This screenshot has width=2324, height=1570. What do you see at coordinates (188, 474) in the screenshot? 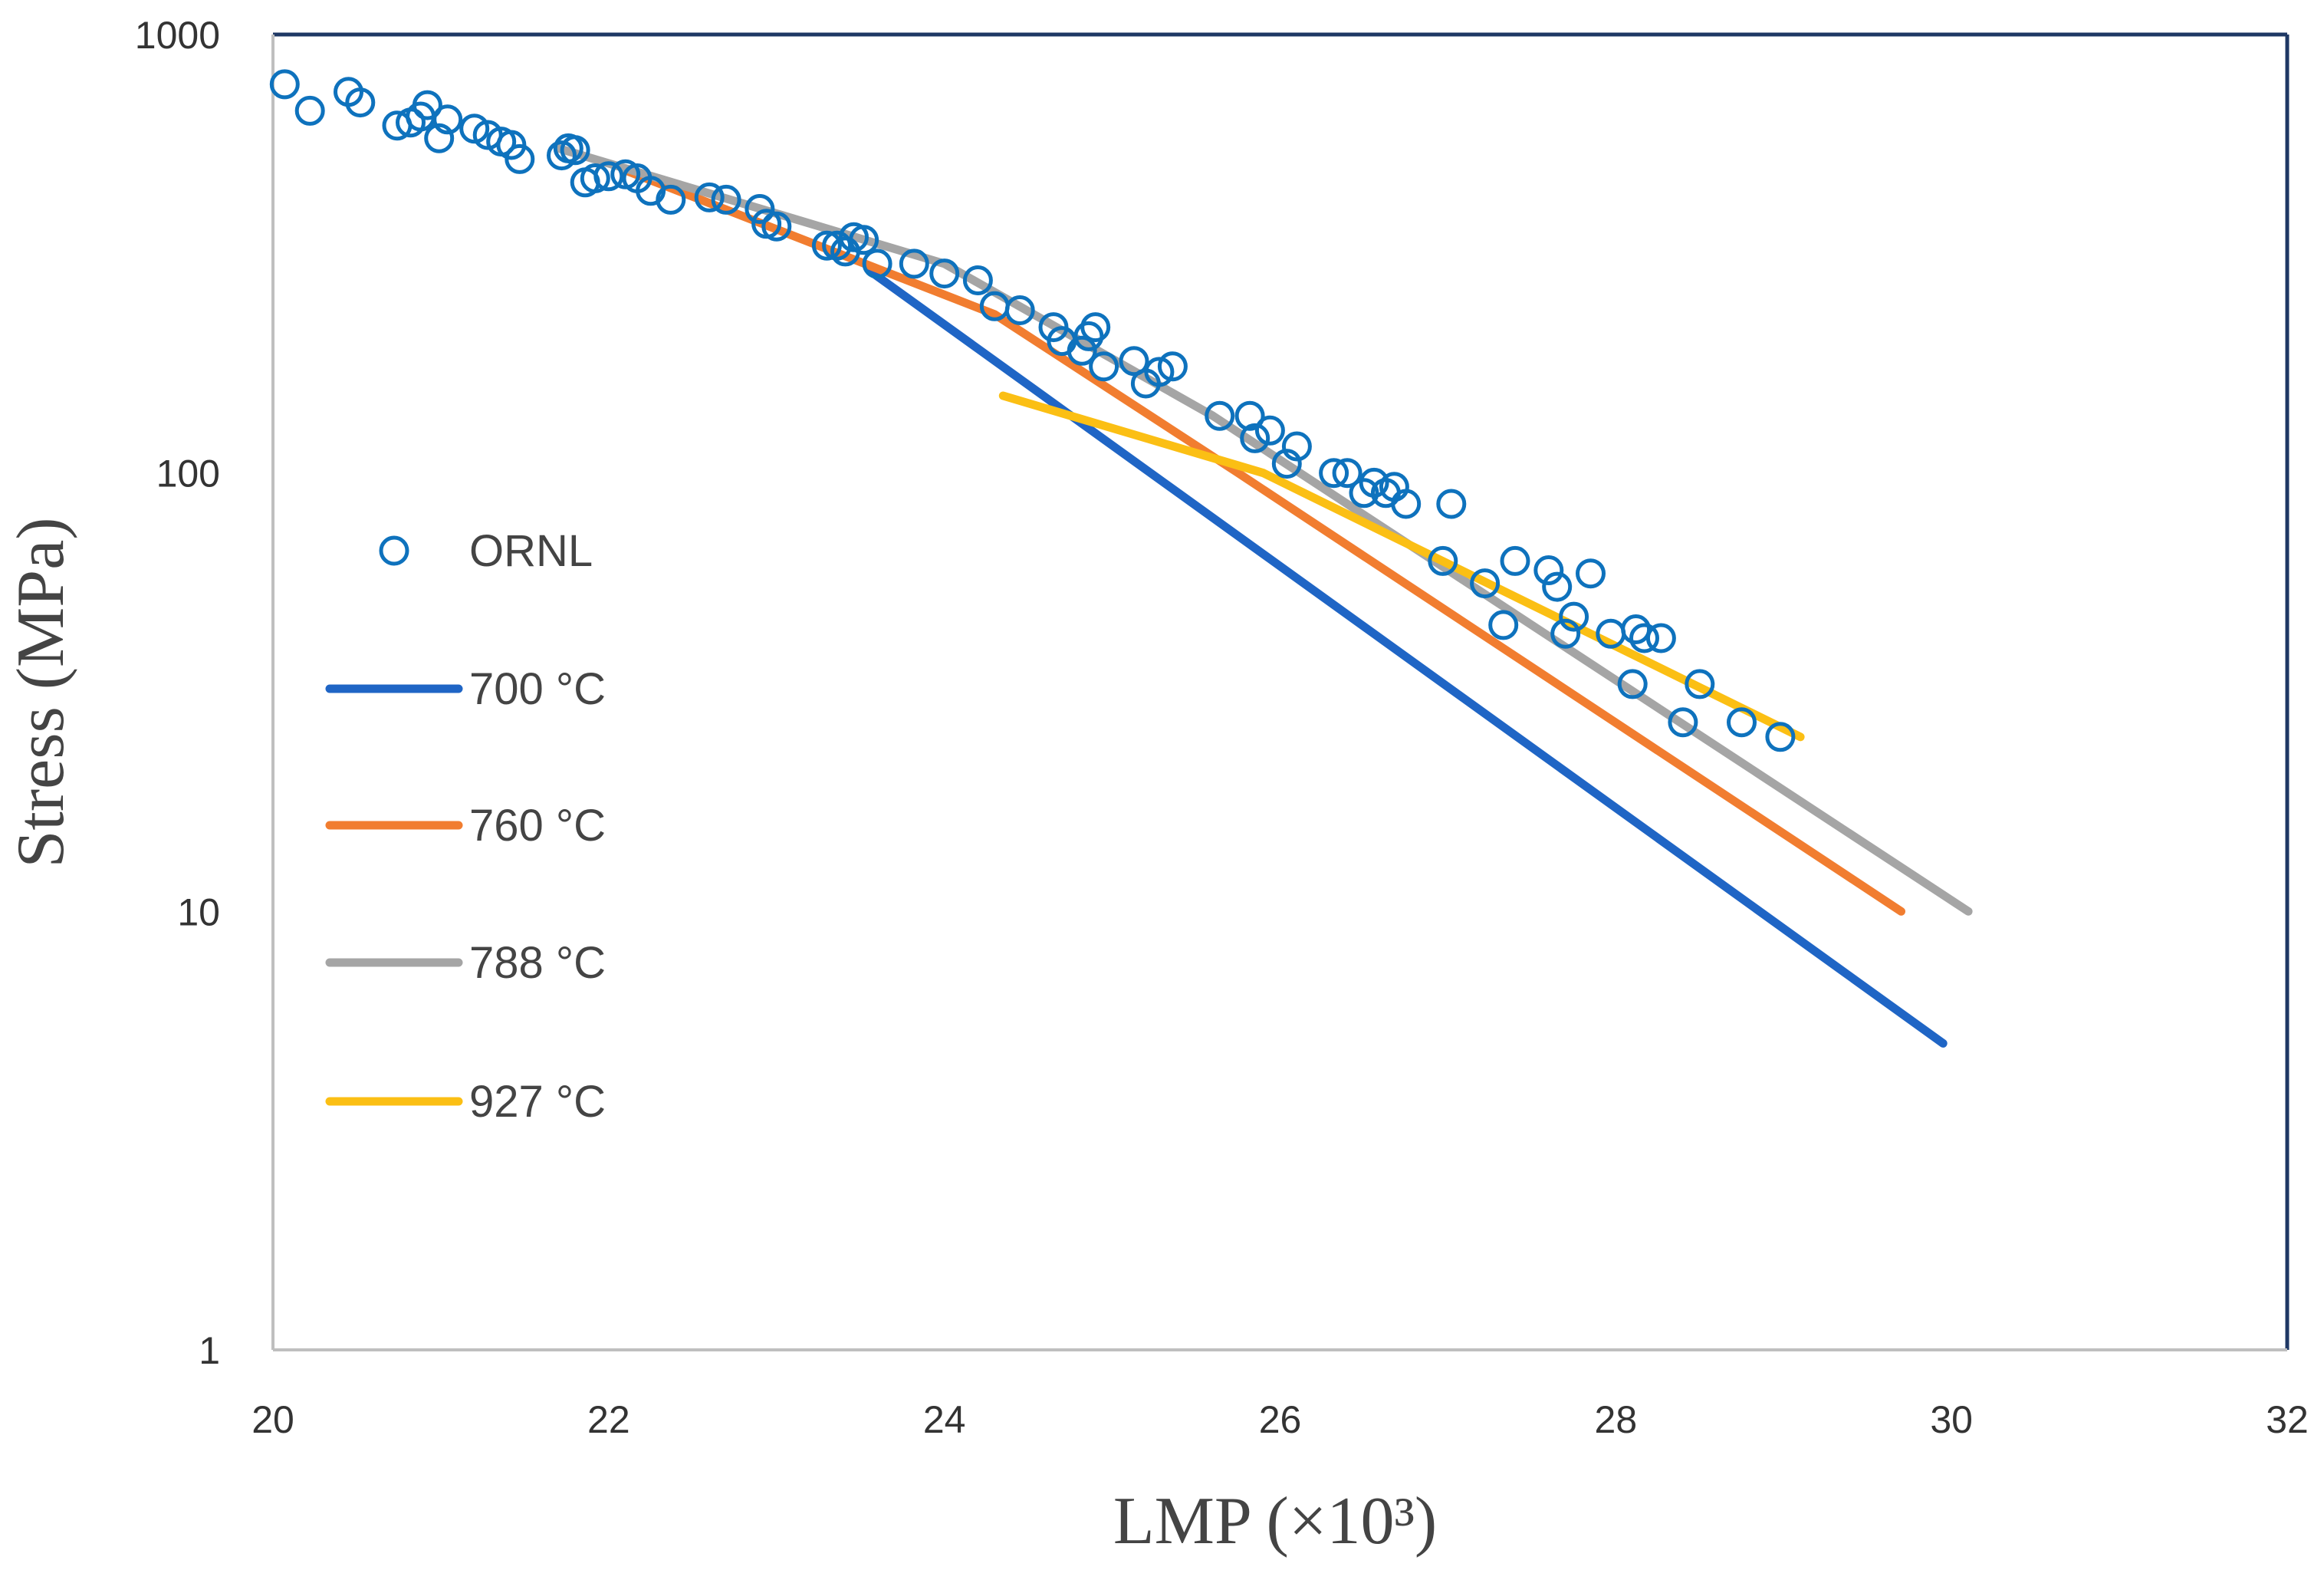
I see `y-tick-label: 100` at bounding box center [188, 474].